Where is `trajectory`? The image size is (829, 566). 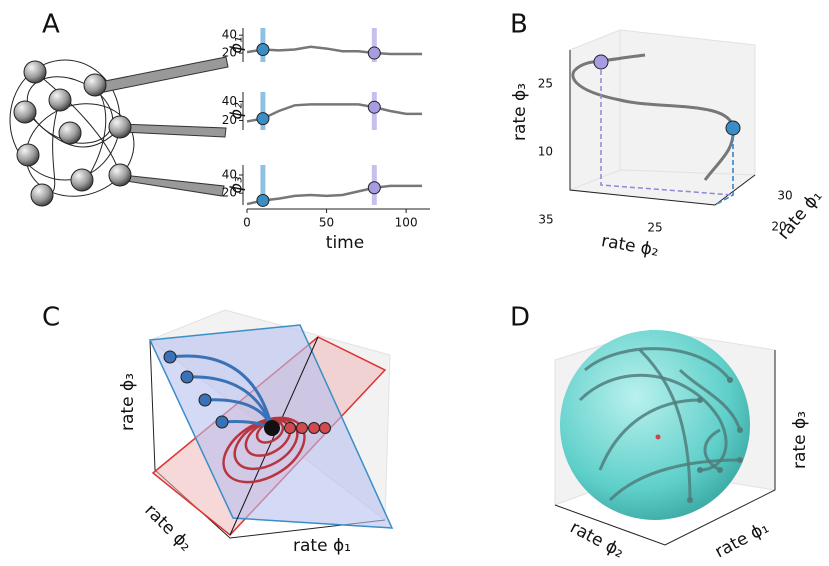 trajectory is located at coordinates (653, 117).